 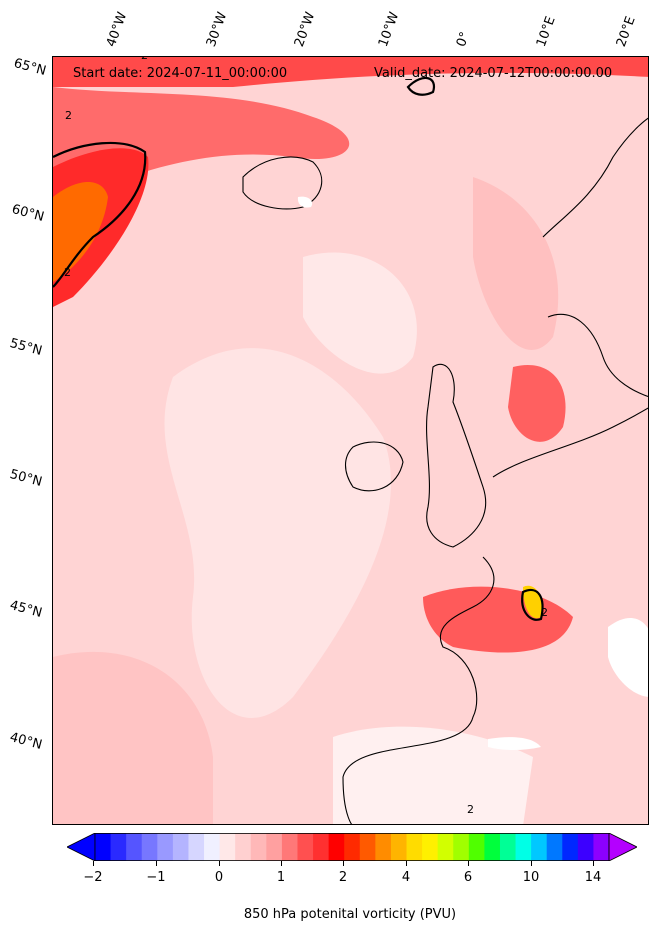 What do you see at coordinates (305, 29) in the screenshot?
I see `longitude-label: 20°W` at bounding box center [305, 29].